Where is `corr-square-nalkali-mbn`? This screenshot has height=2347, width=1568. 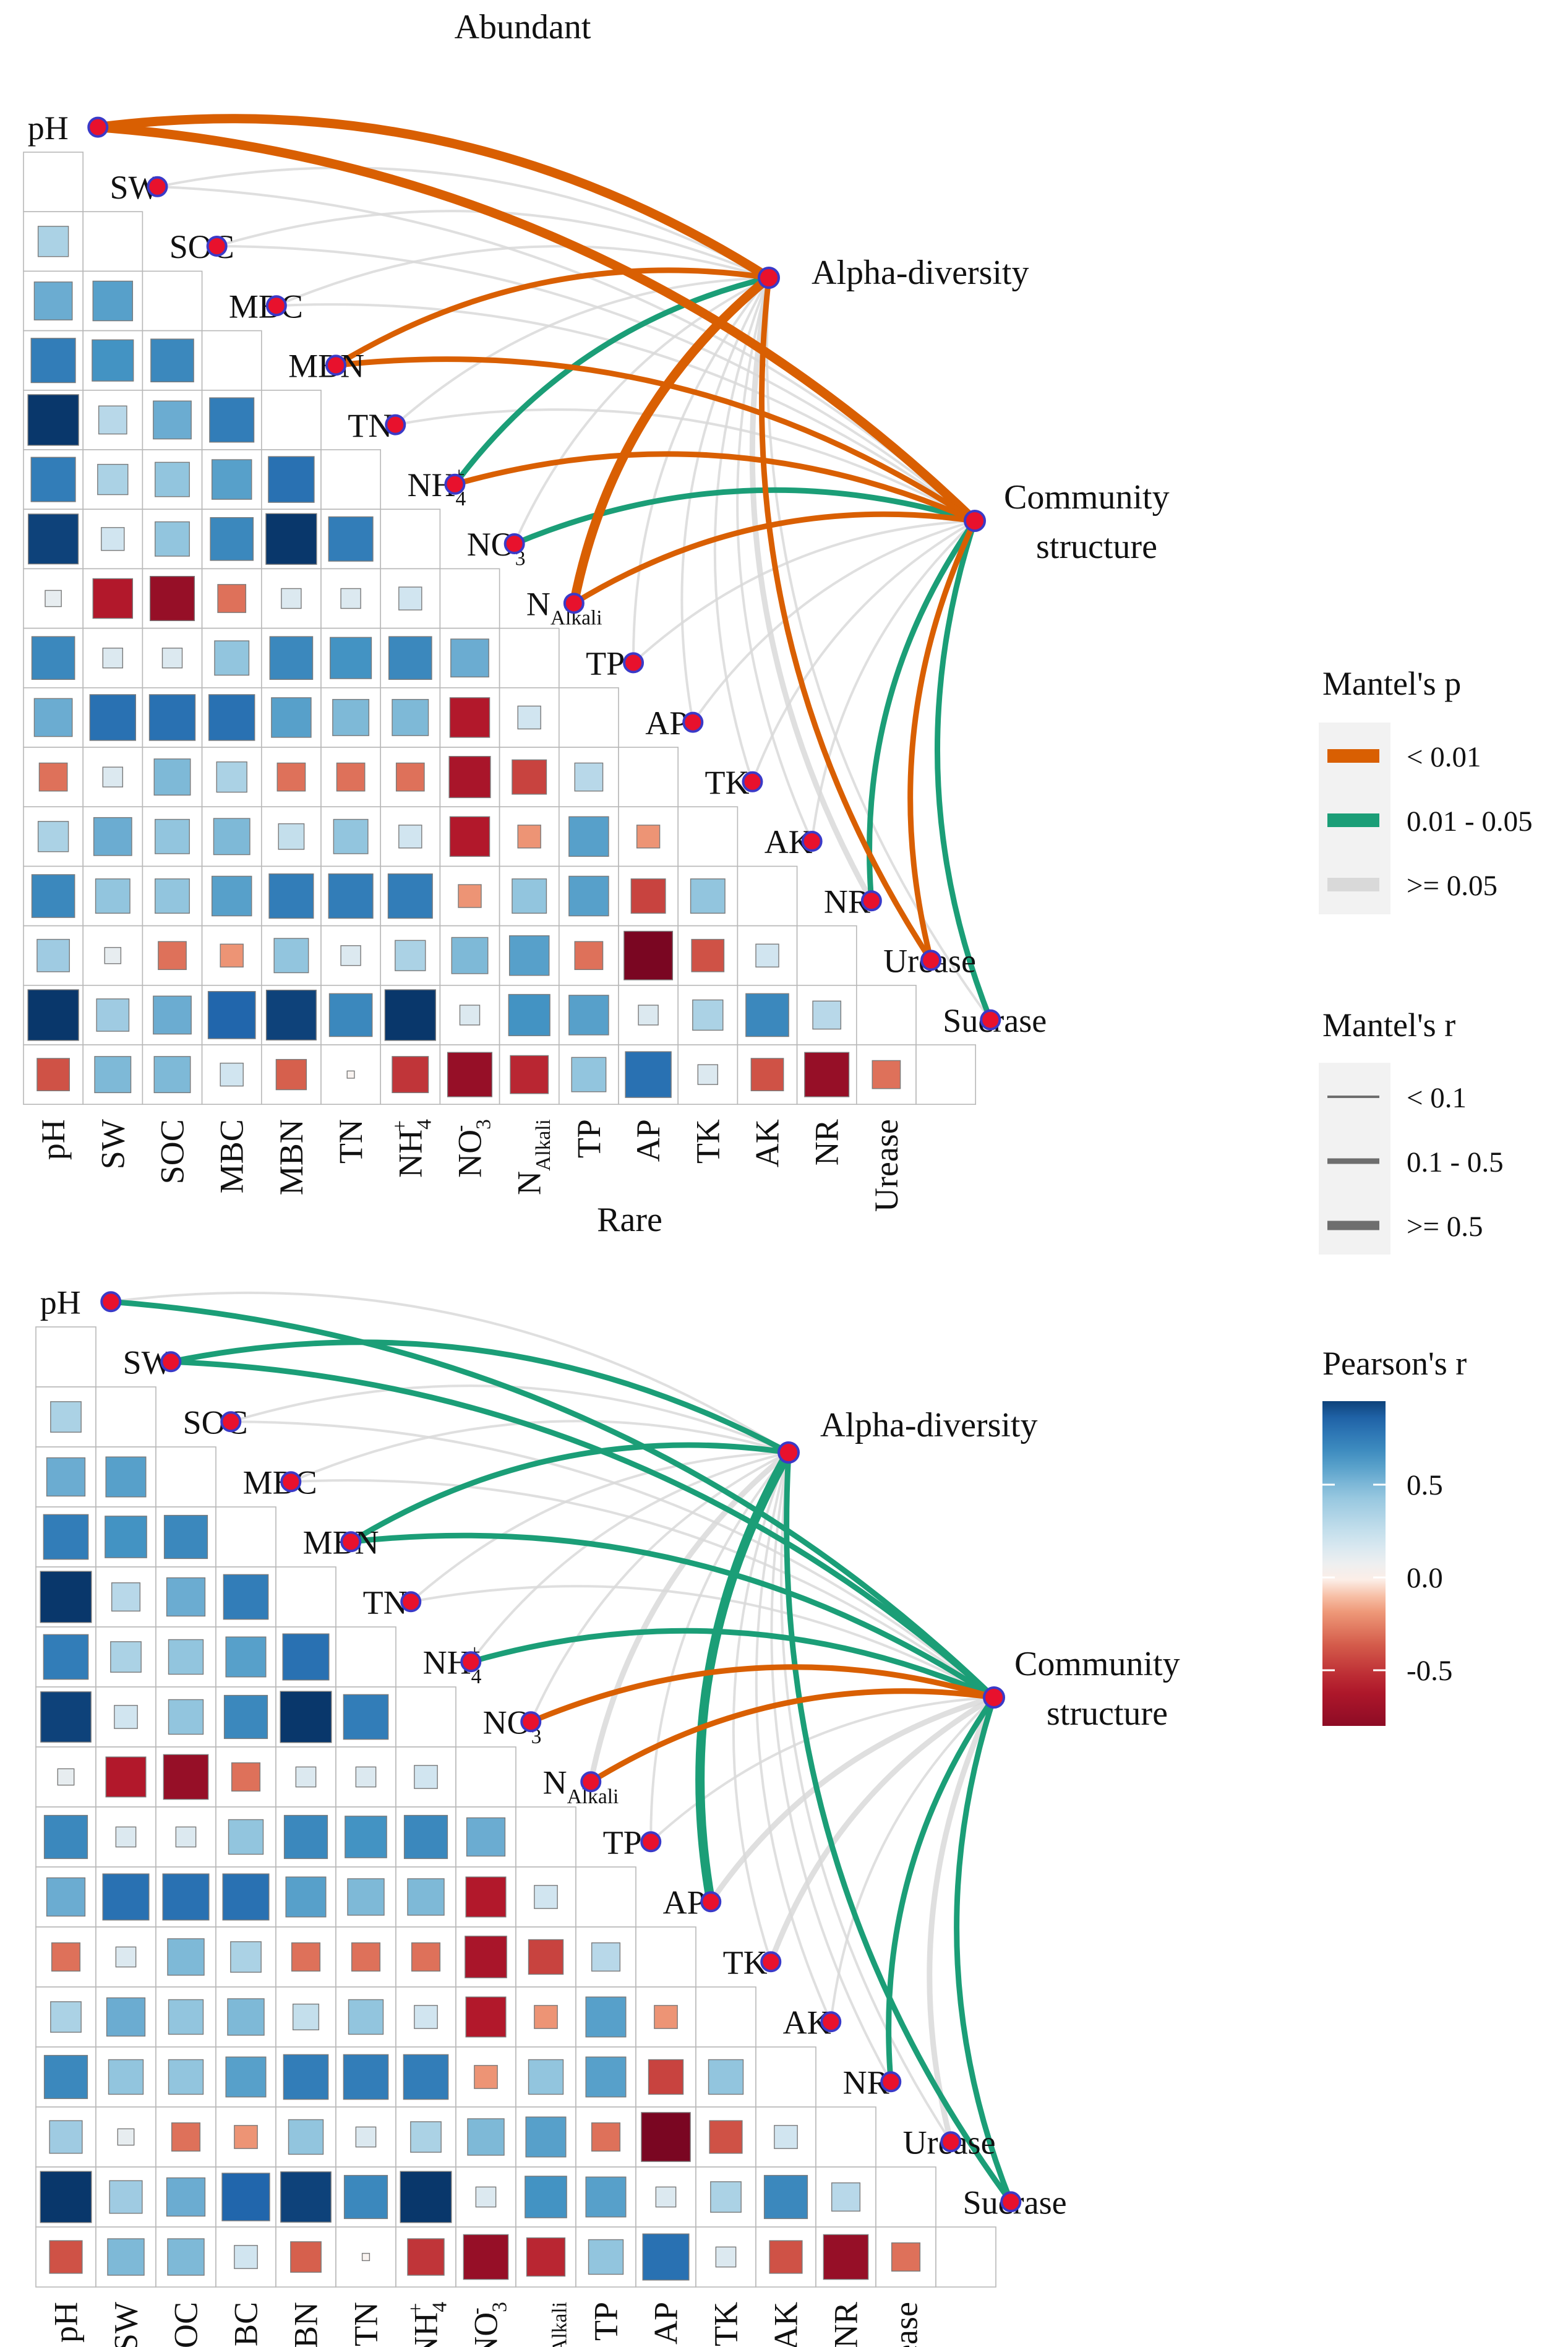 corr-square-nalkali-mbn is located at coordinates (305, 1837).